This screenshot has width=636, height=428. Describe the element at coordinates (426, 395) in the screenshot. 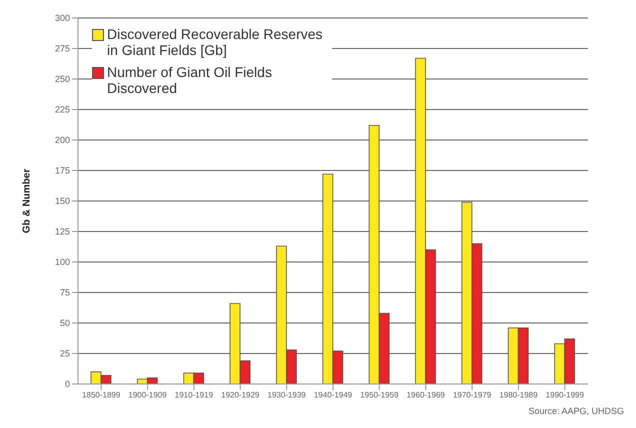

I see `x-tick-label: 1960-1969` at that location.